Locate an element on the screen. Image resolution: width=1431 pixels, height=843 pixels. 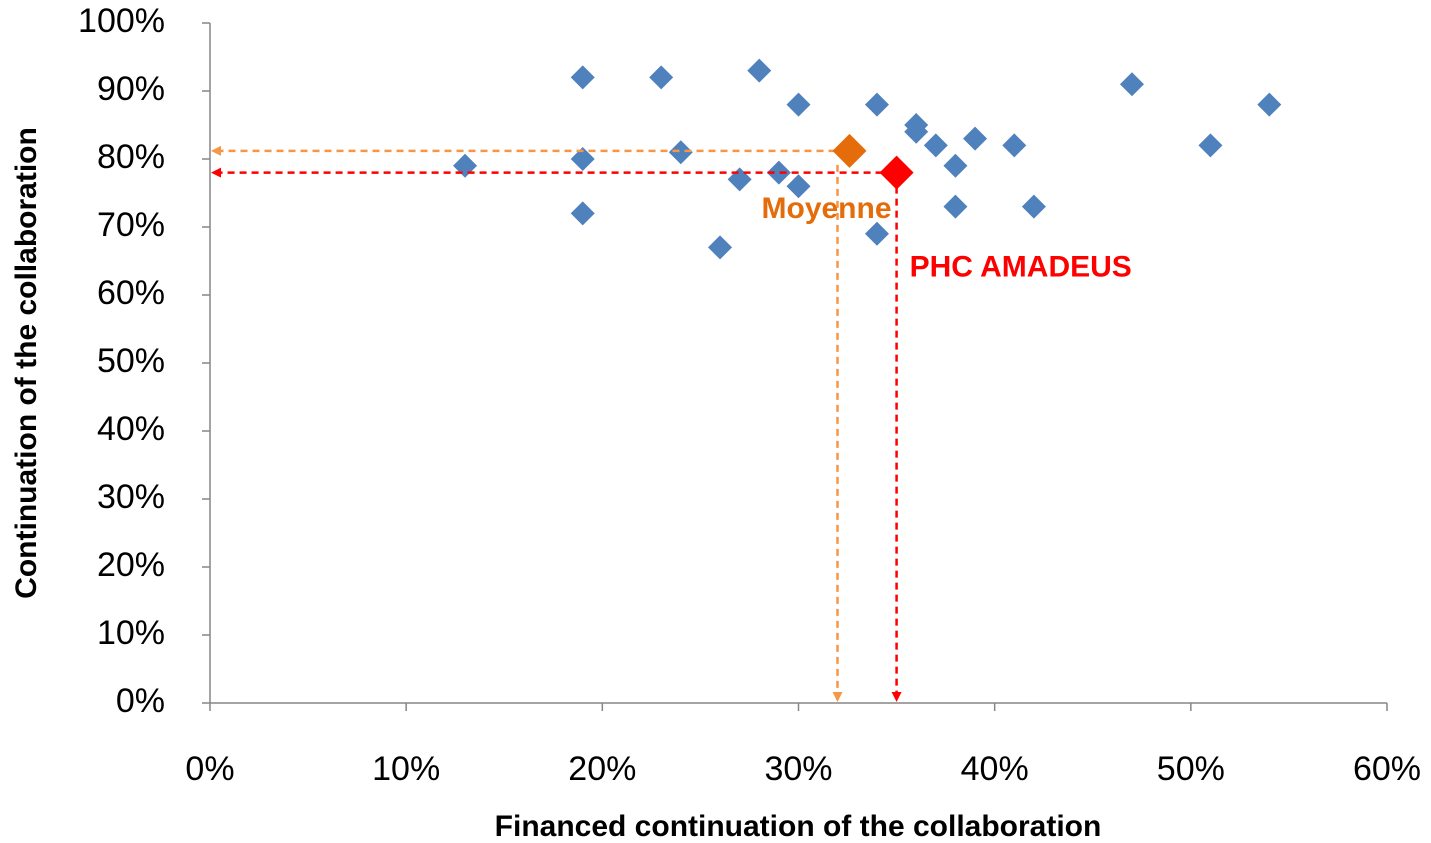
x-tick-label: 30% is located at coordinates (798, 769).